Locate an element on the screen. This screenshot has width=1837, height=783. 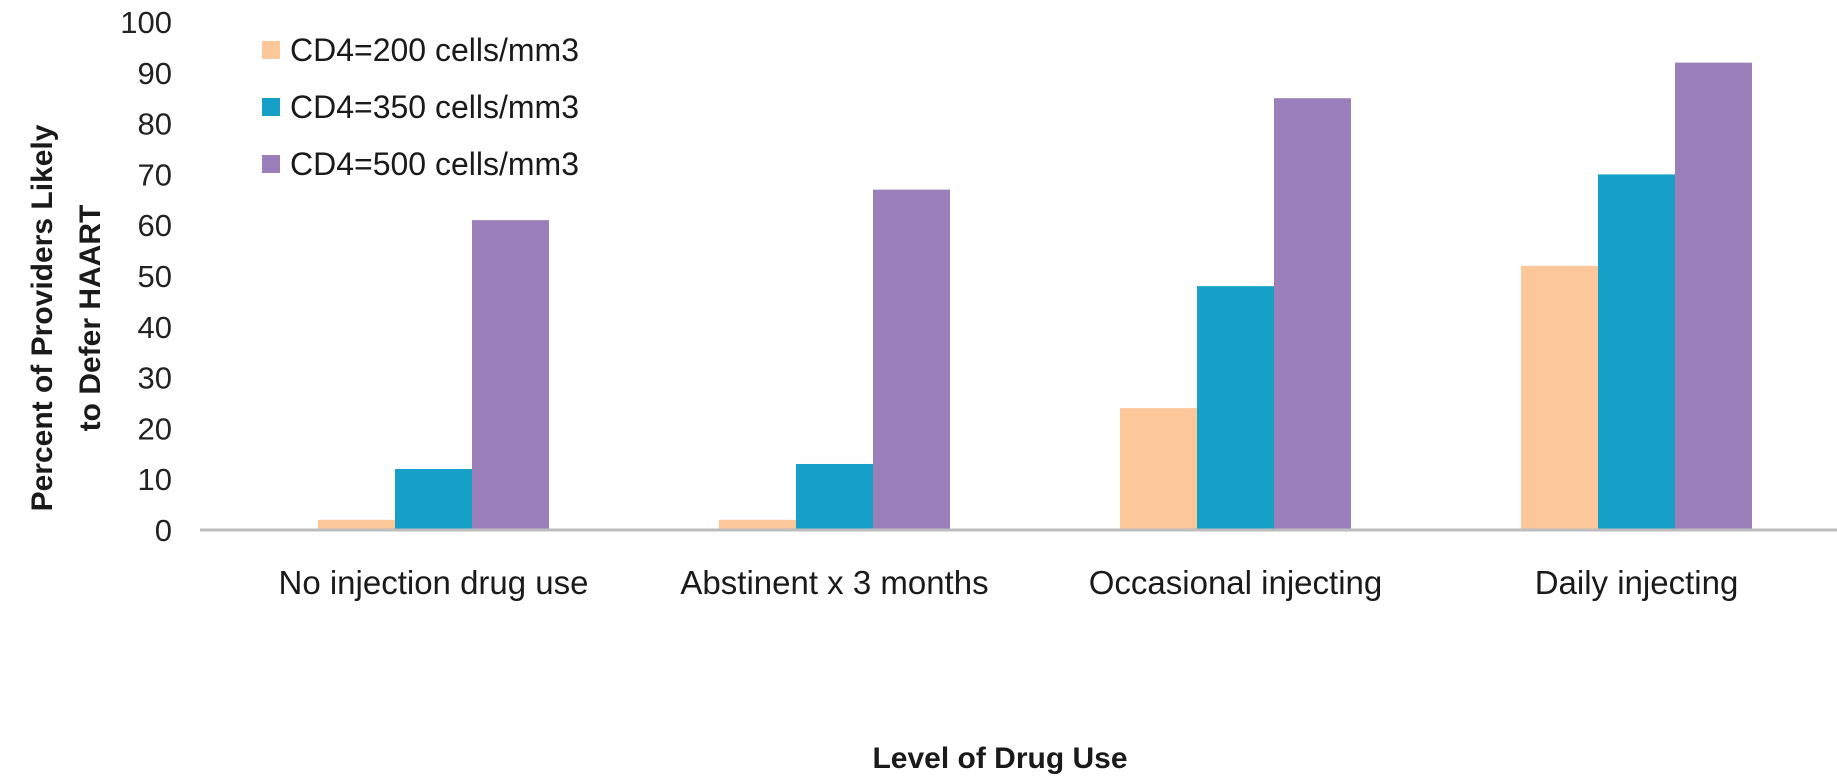
legend-label: CD4=200 cells/mm3 is located at coordinates (434, 50).